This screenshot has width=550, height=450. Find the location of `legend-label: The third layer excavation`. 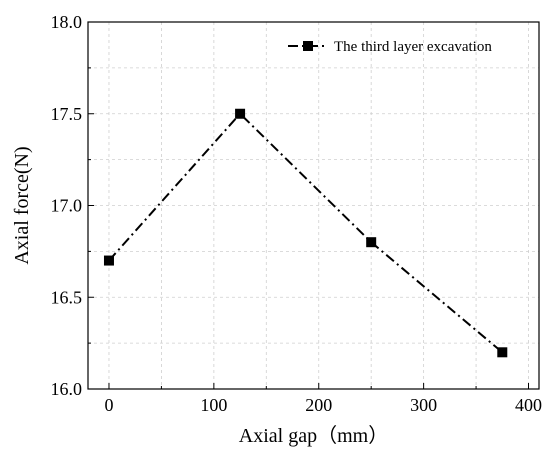

legend-label: The third layer excavation is located at coordinates (413, 47).